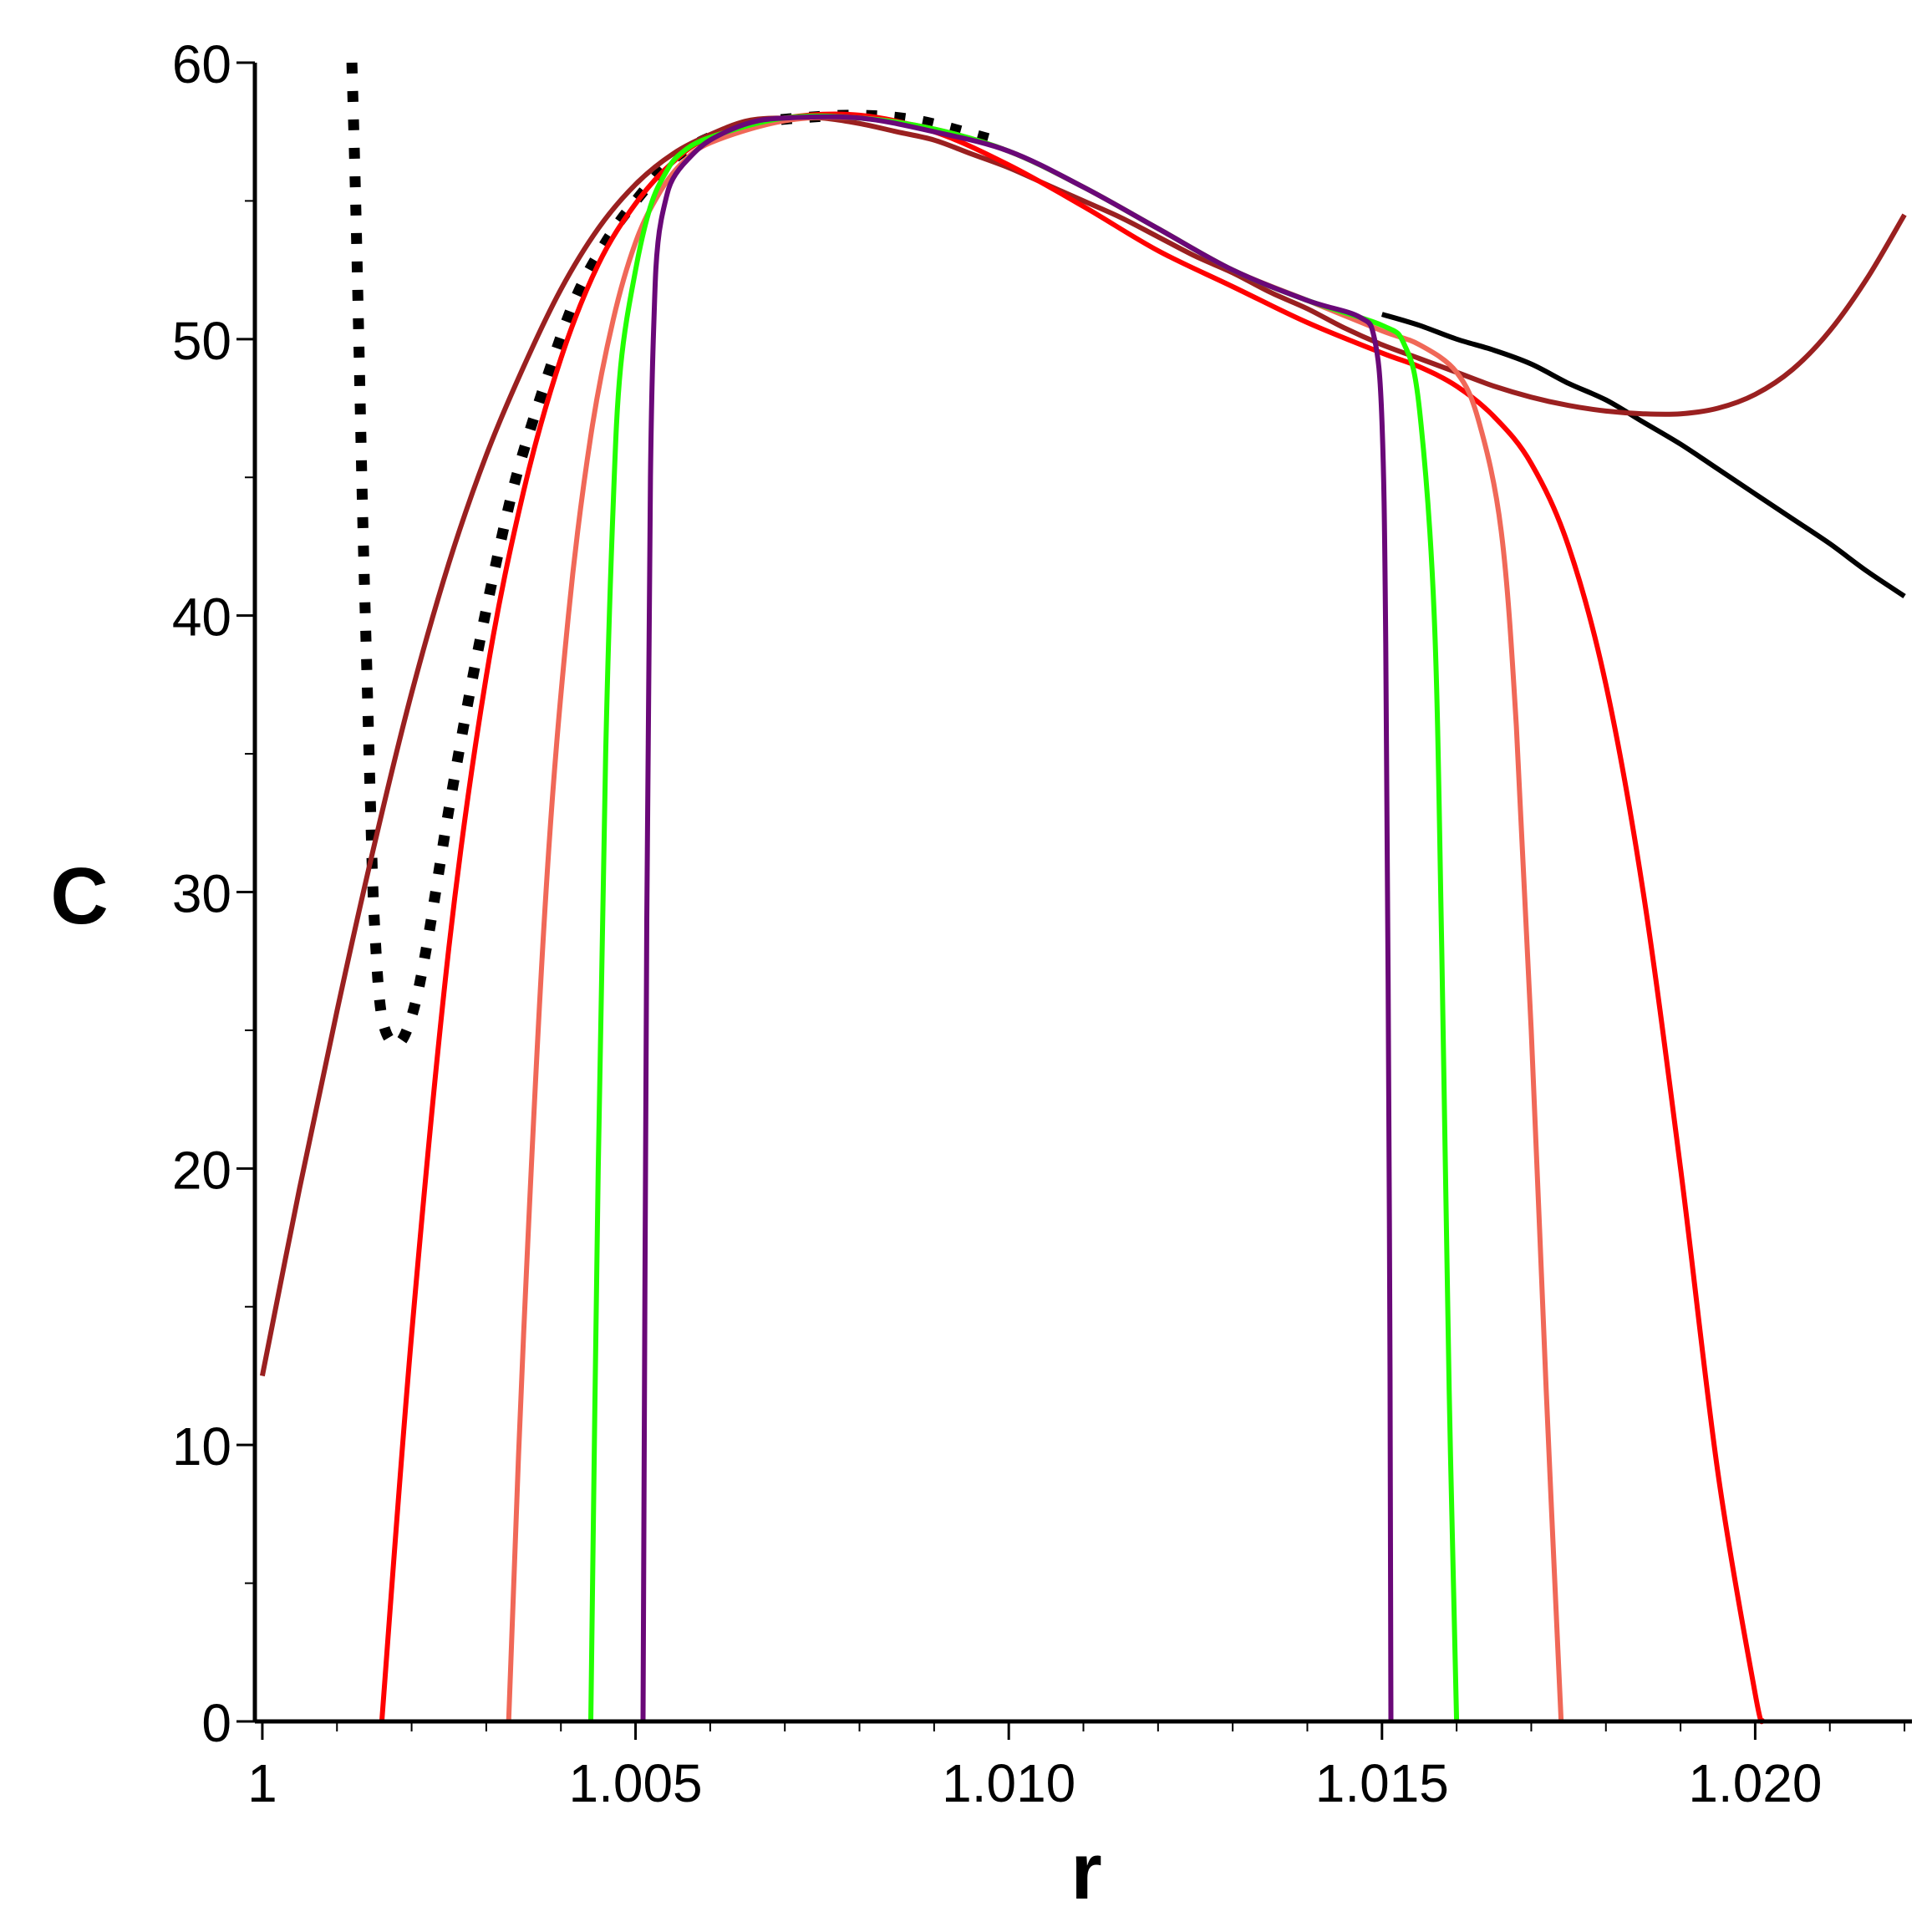 This screenshot has height=1932, width=1932. What do you see at coordinates (262, 1783) in the screenshot?
I see `x-tick-label: 1` at bounding box center [262, 1783].